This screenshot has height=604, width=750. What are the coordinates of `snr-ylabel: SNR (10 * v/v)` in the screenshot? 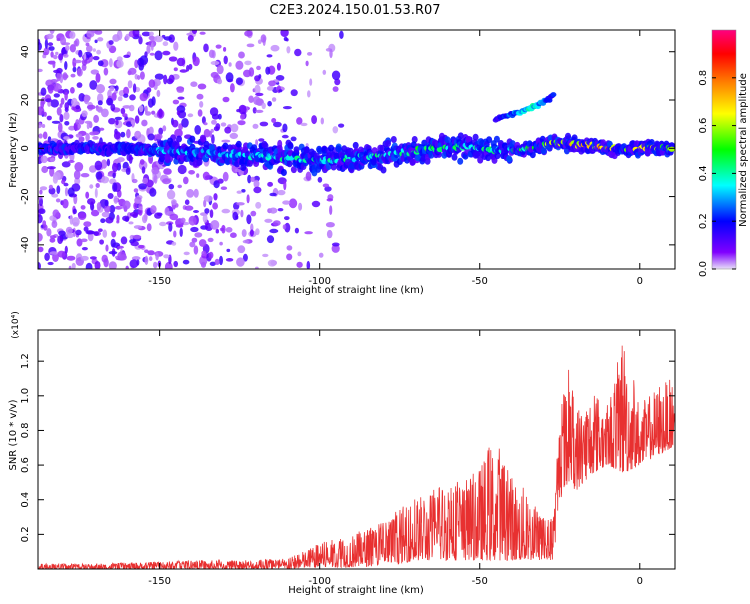 It's located at (13, 434).